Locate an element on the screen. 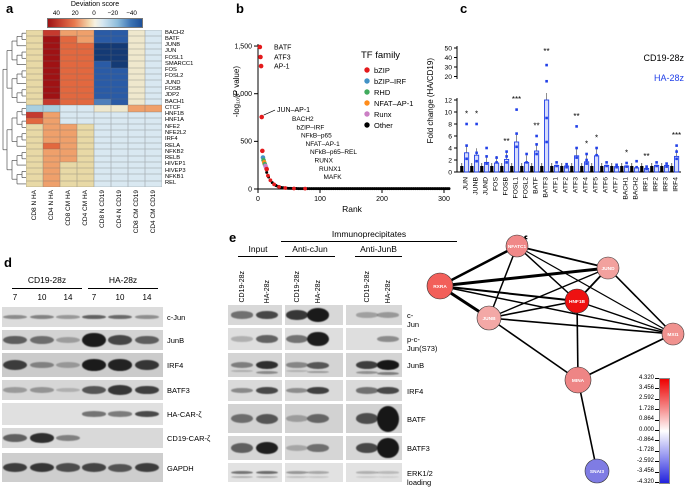  heatmap-col-label: CD8 N CD19 is located at coordinates (102, 209).